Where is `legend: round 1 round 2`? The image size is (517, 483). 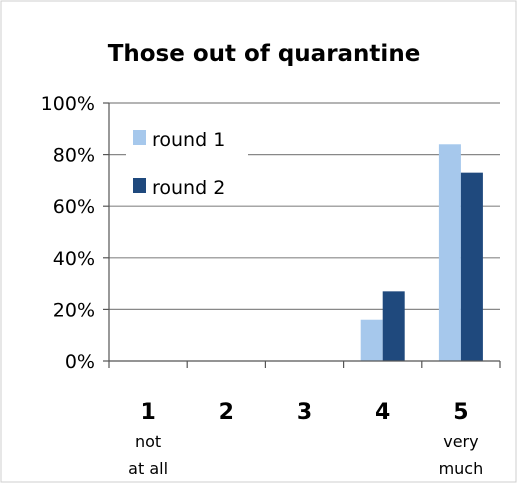
legend: round 1 round 2 is located at coordinates (187, 164).